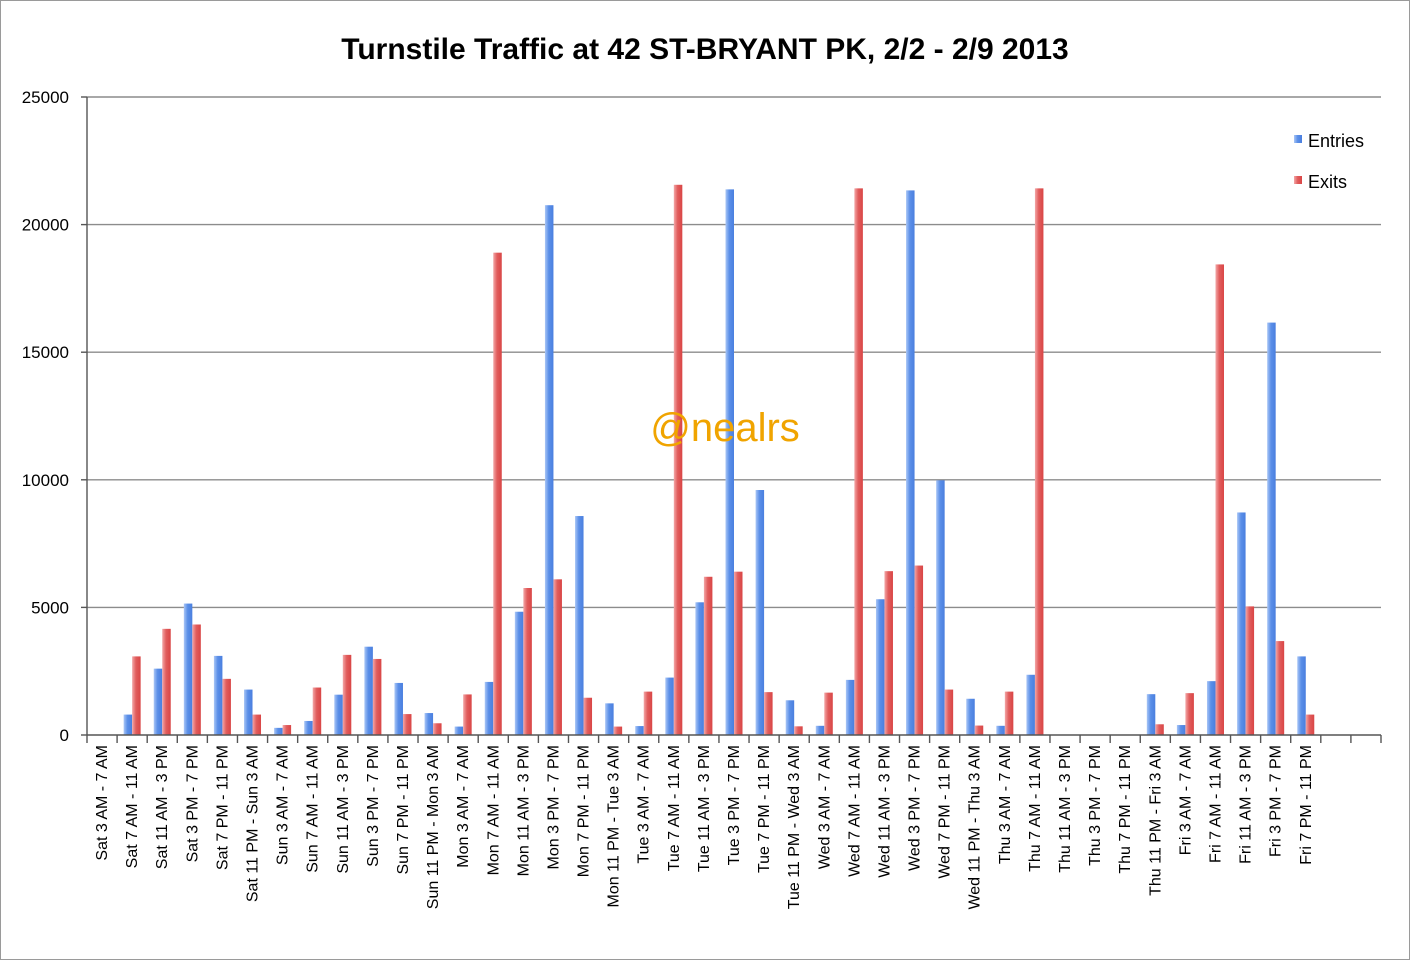 The height and width of the screenshot is (960, 1410). Describe the element at coordinates (45, 97) in the screenshot. I see `y-tick-label: 25000` at that location.